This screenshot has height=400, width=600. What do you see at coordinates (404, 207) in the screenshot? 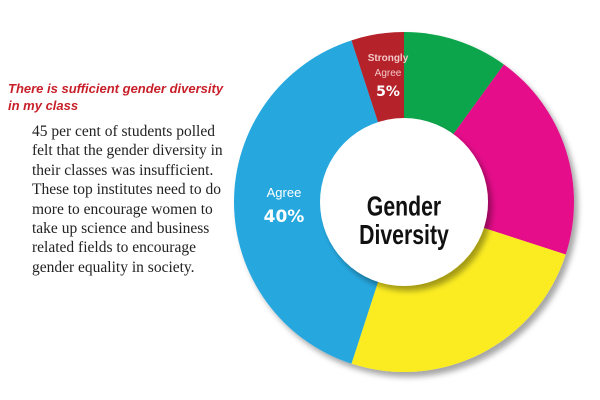
I see `chart-title-line-1: Gender` at bounding box center [404, 207].